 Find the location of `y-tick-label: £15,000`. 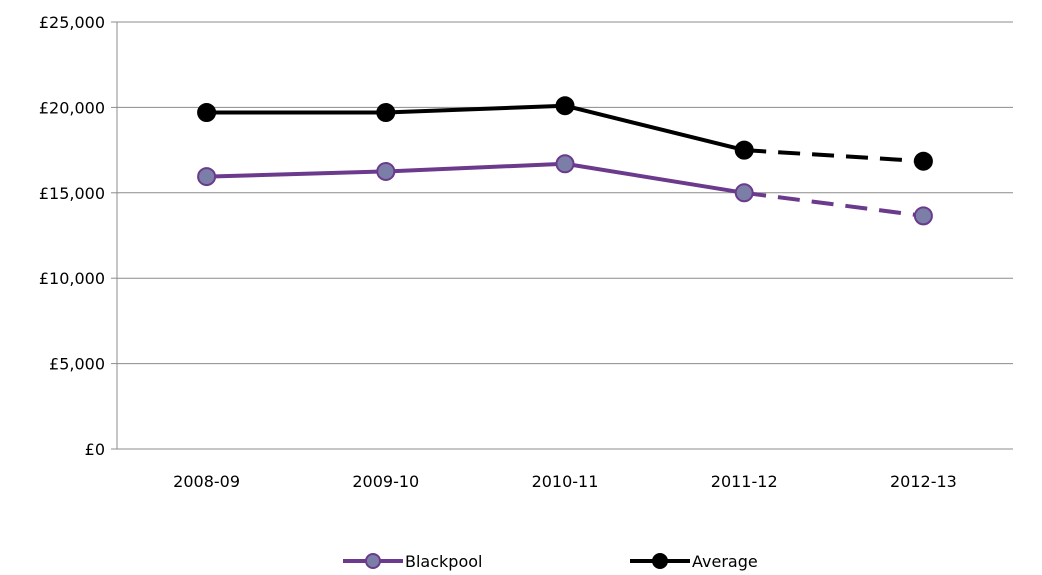

y-tick-label: £15,000 is located at coordinates (72, 193).